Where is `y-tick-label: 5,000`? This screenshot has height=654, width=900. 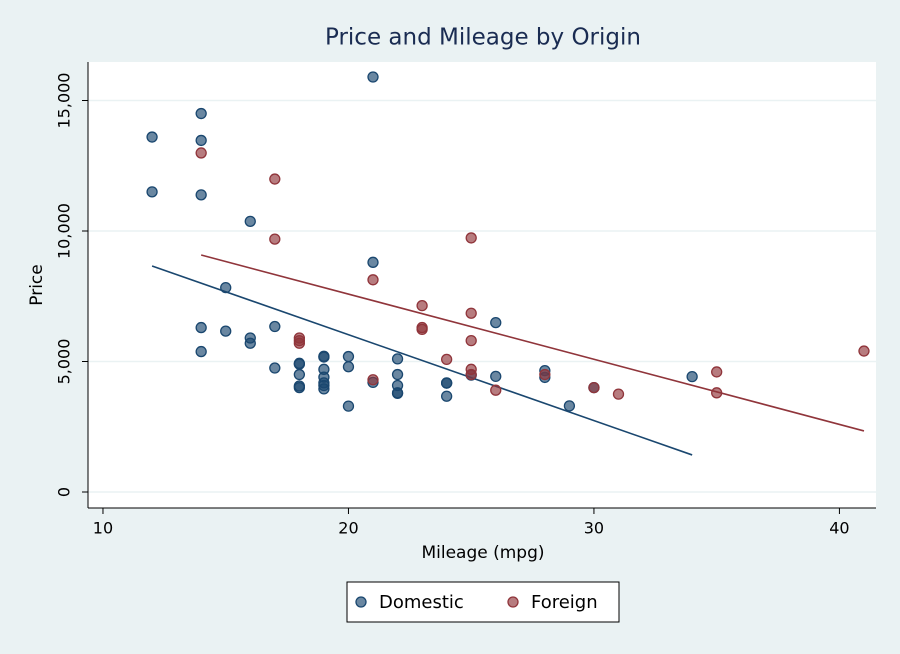 y-tick-label: 5,000 is located at coordinates (64, 362).